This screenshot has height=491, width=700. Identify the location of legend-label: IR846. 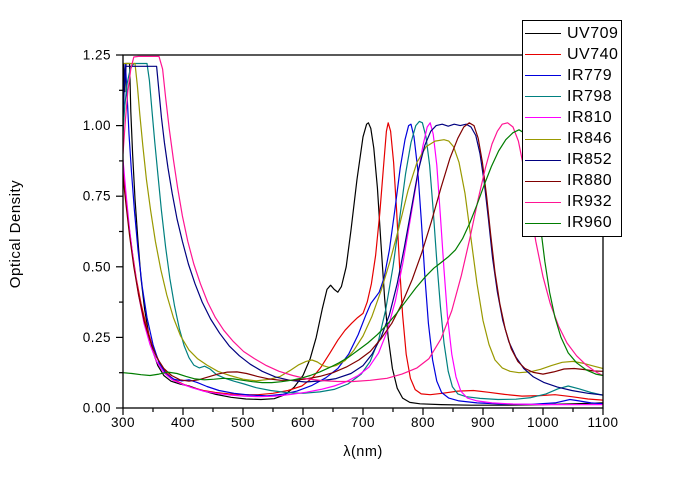
(590, 139).